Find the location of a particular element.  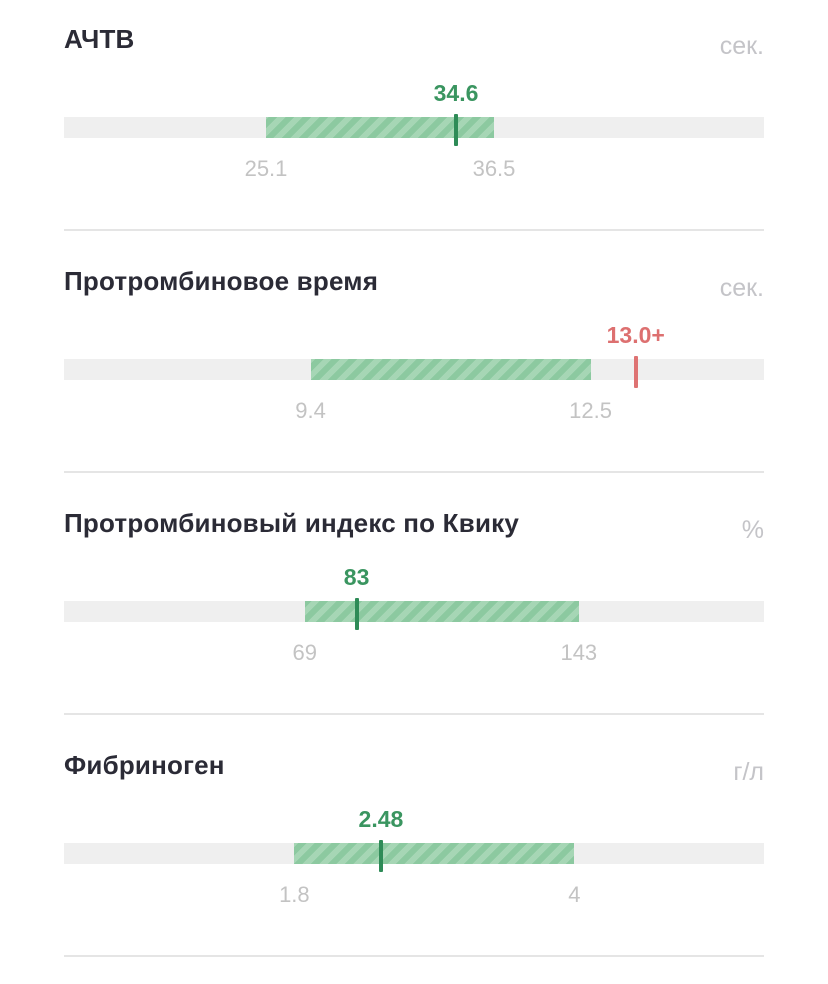

reference-low-label: 9.4 is located at coordinates (310, 410).